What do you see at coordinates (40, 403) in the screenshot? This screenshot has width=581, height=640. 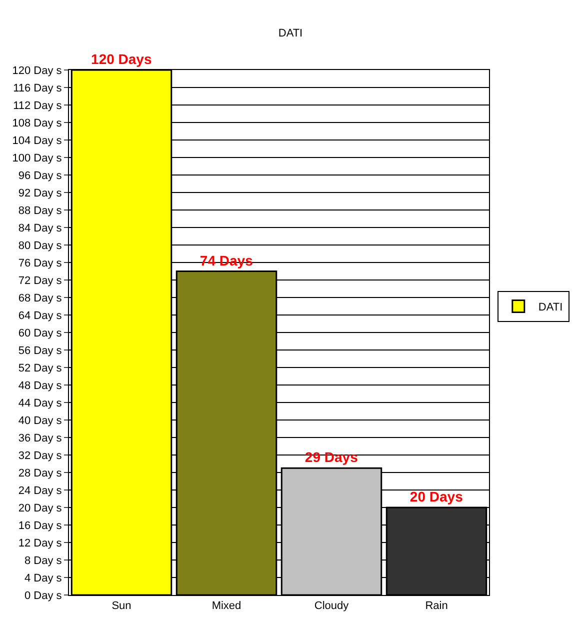 I see `y-tick-label: 44 Day s` at bounding box center [40, 403].